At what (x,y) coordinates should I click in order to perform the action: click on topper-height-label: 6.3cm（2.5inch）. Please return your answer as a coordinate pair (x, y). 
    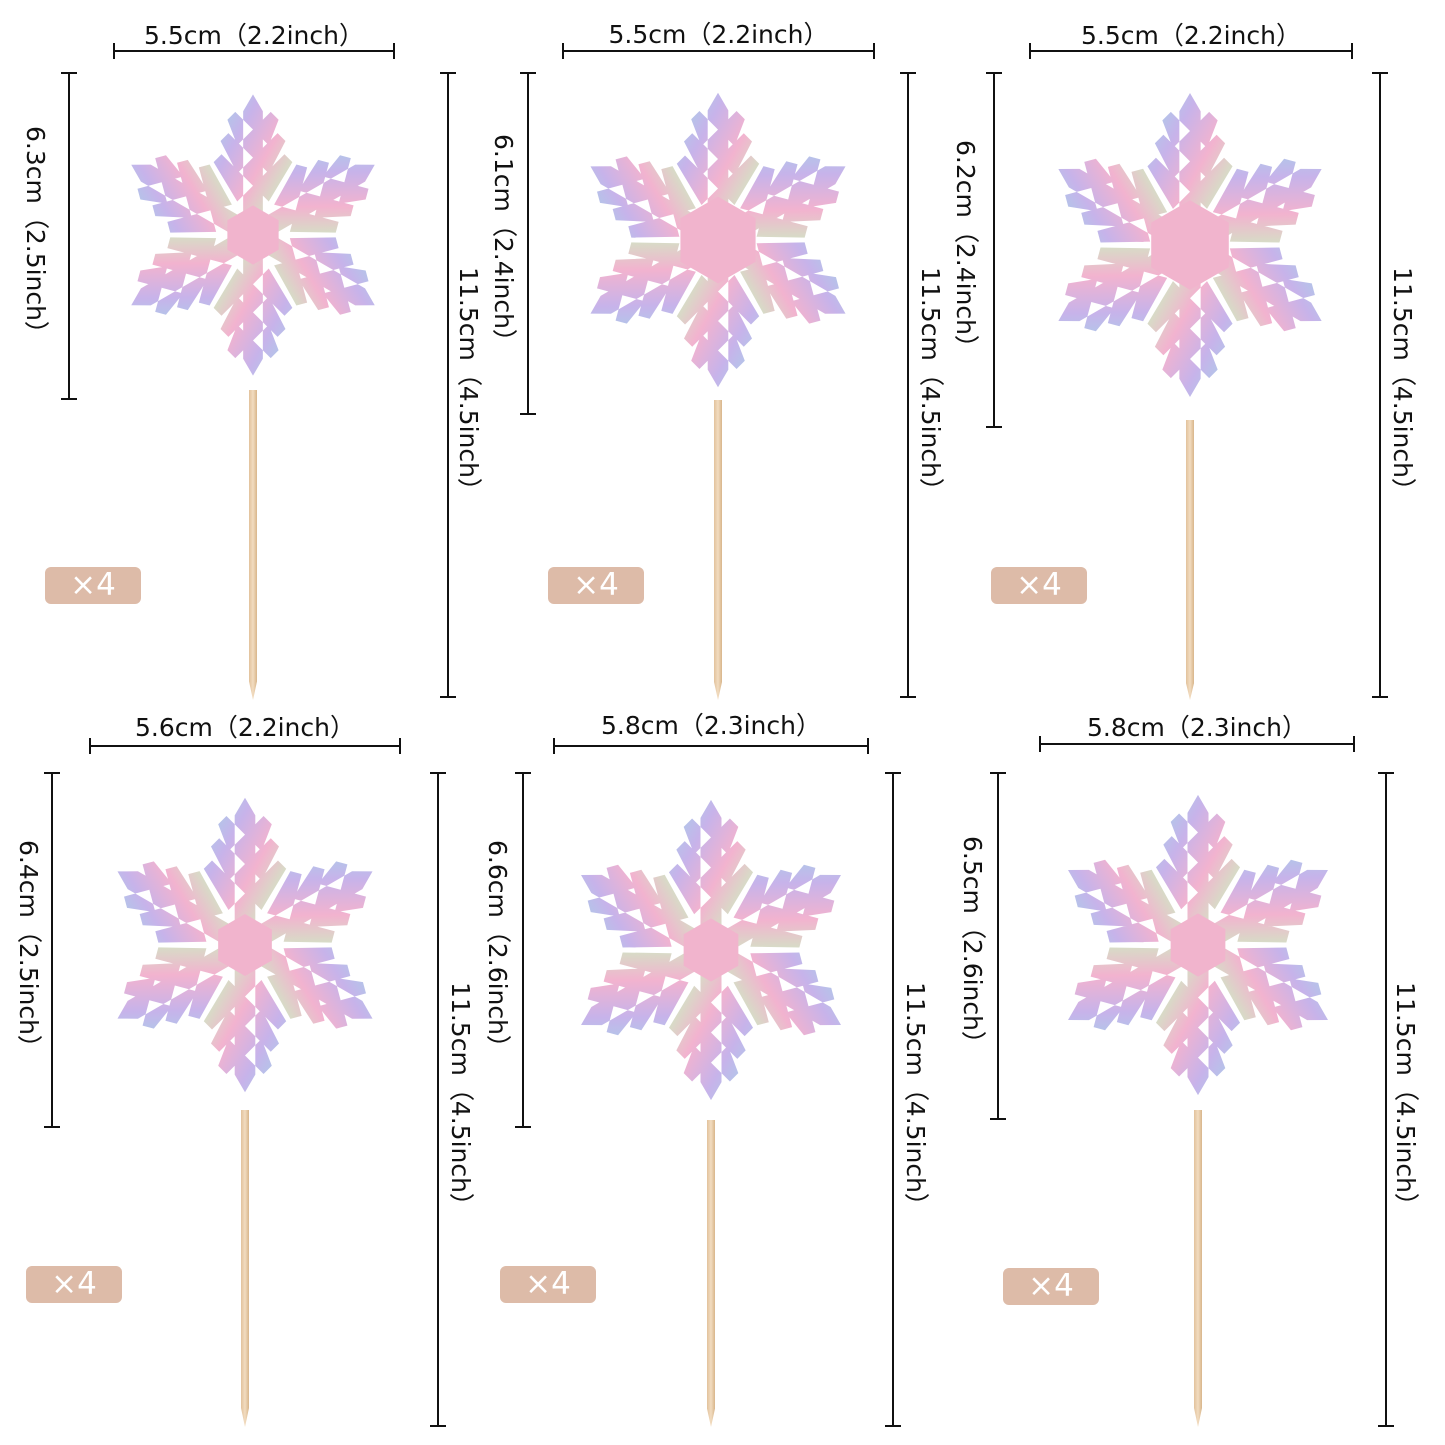
    Looking at the image, I should click on (35, 236).